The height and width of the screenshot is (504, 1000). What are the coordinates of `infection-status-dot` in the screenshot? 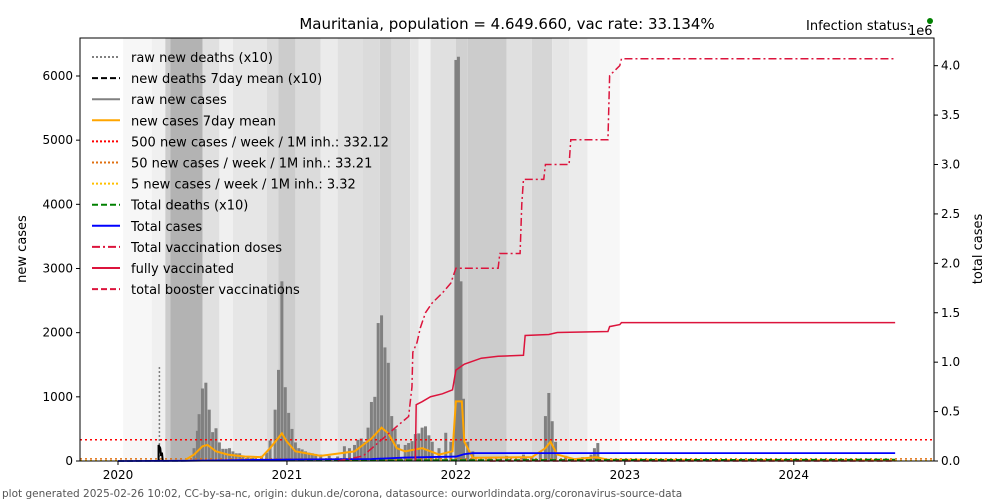 It's located at (930, 21).